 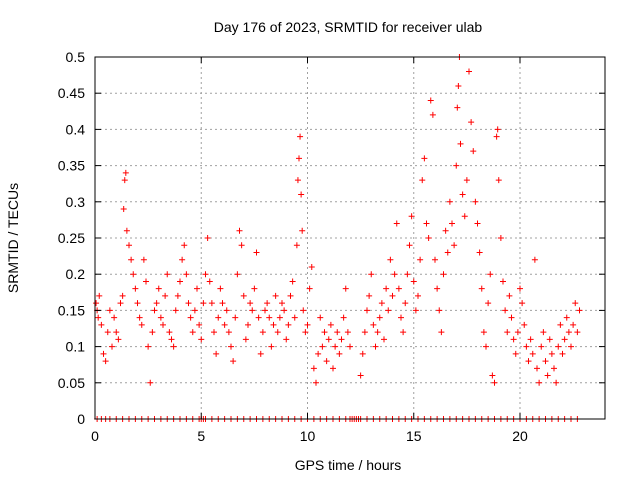 I want to click on x-tick-label: 15, so click(x=414, y=436).